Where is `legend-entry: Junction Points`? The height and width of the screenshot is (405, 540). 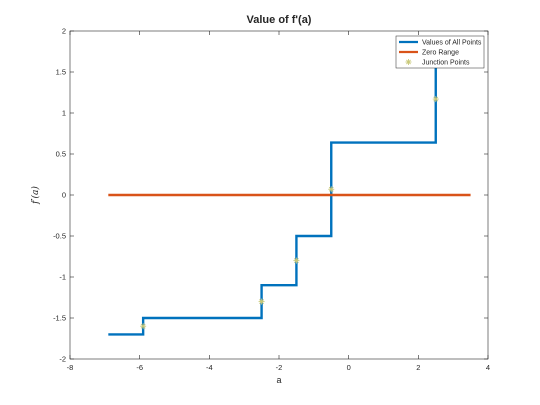
legend-entry: Junction Points is located at coordinates (437, 63).